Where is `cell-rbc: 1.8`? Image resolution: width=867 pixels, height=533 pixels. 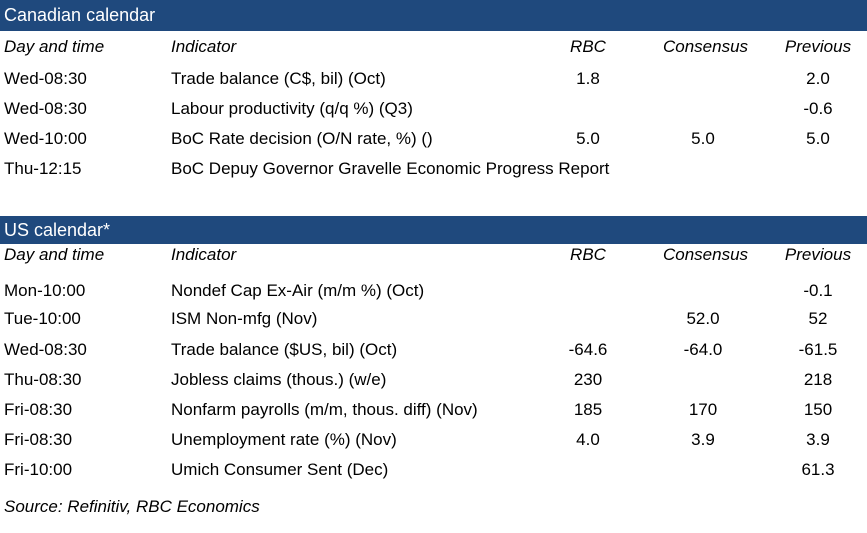 cell-rbc: 1.8 is located at coordinates (588, 78).